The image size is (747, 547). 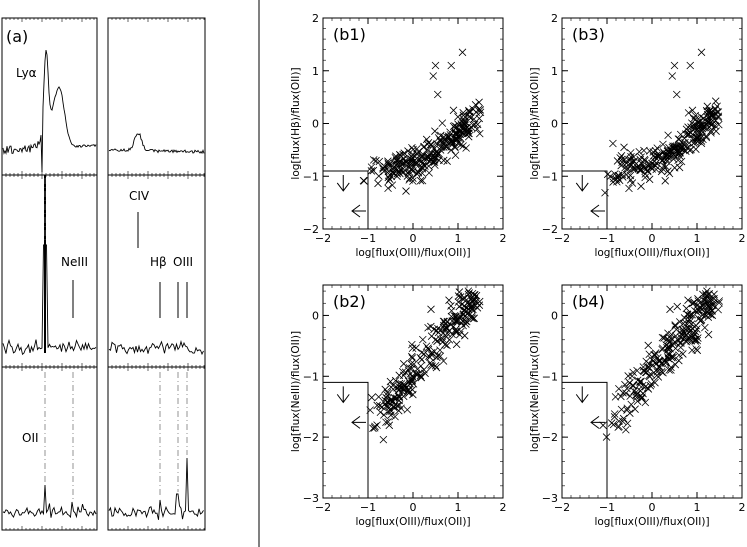 I want to click on y-axis-label: log[flux(Hβ)/flux(OII)], so click(x=535, y=123).